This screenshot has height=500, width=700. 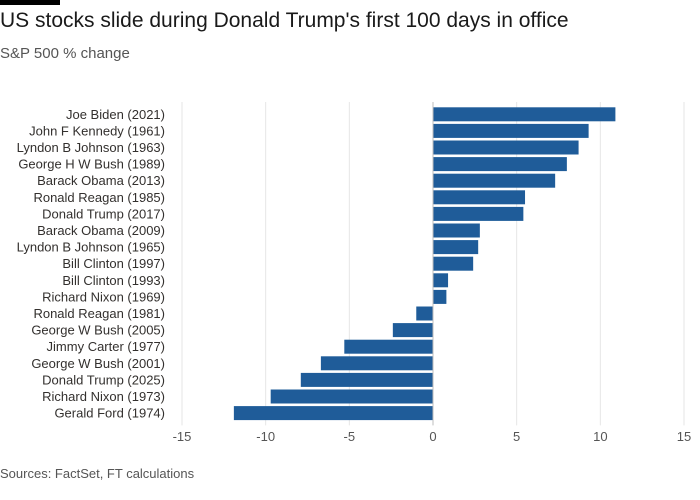 I want to click on category-label: Donald Trump (2017), so click(x=103, y=213).